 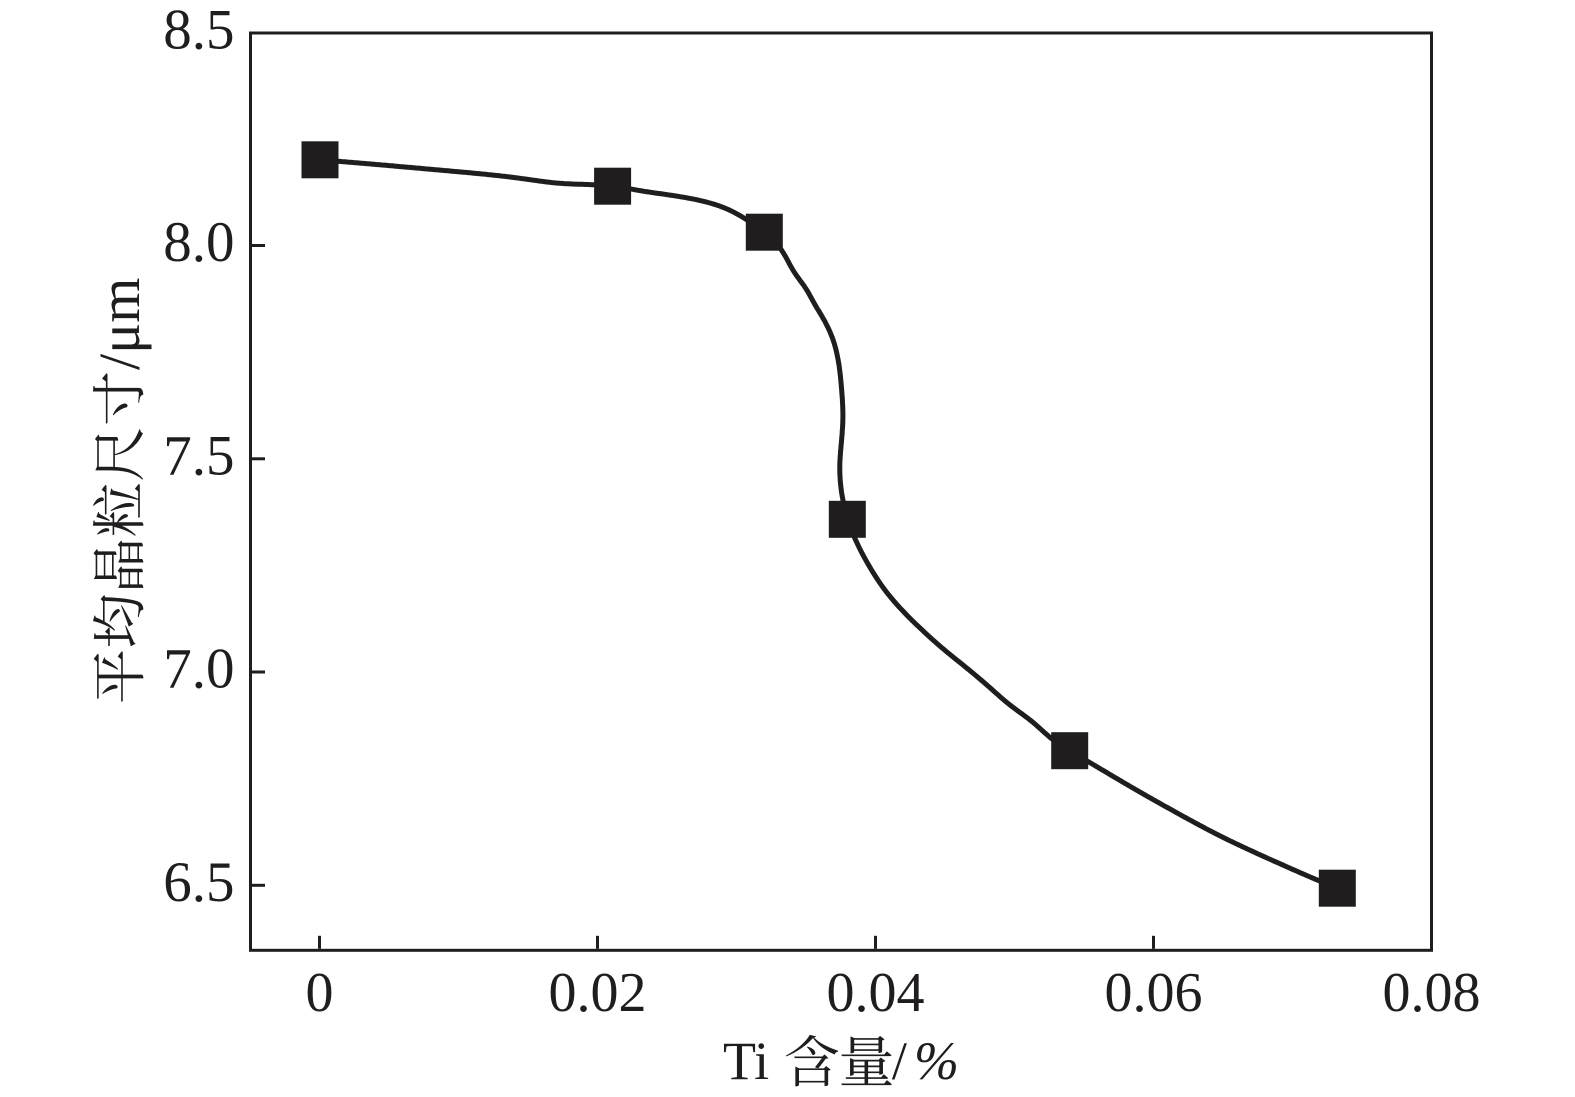 What do you see at coordinates (876, 993) in the screenshot?
I see `svg-text: 0.04` at bounding box center [876, 993].